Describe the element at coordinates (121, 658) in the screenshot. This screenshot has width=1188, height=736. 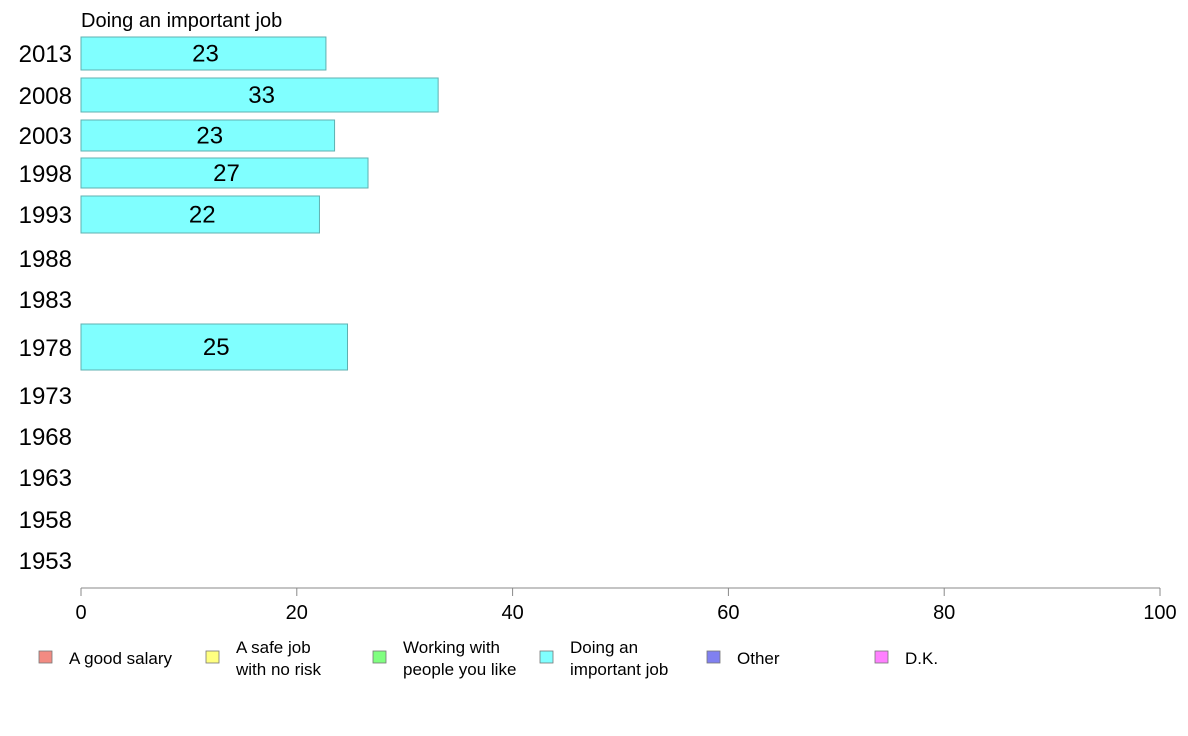
I see `legend-label: A good salary` at that location.